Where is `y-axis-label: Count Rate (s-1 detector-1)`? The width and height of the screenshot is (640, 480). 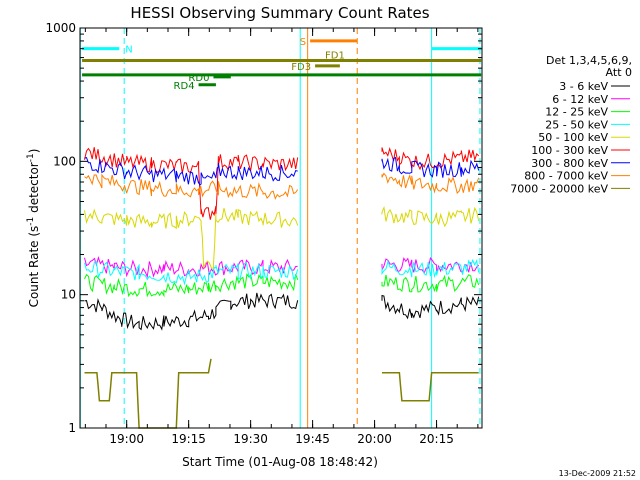 y-axis-label: Count Rate (s-1 detector-1) is located at coordinates (33, 228).